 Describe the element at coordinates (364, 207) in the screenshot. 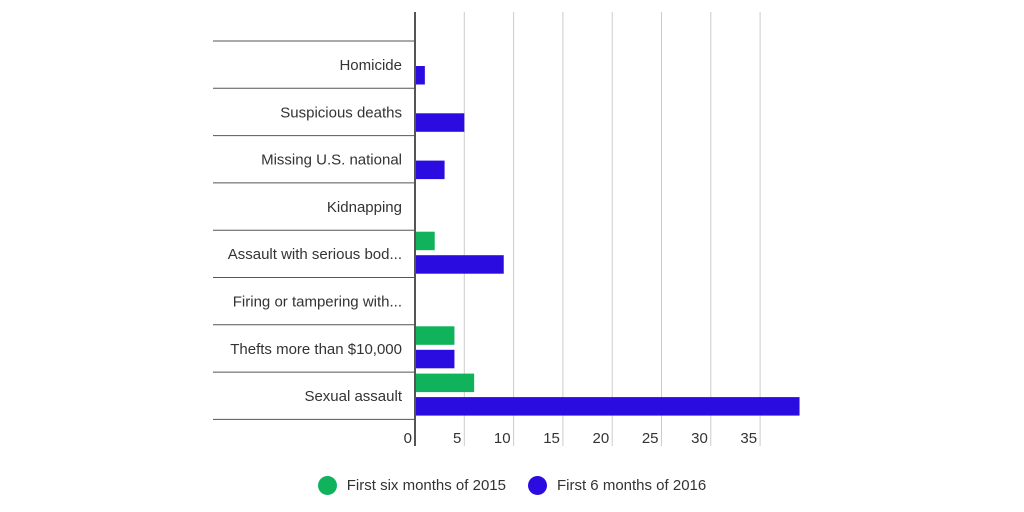

I see `category-label: Kidnapping` at that location.